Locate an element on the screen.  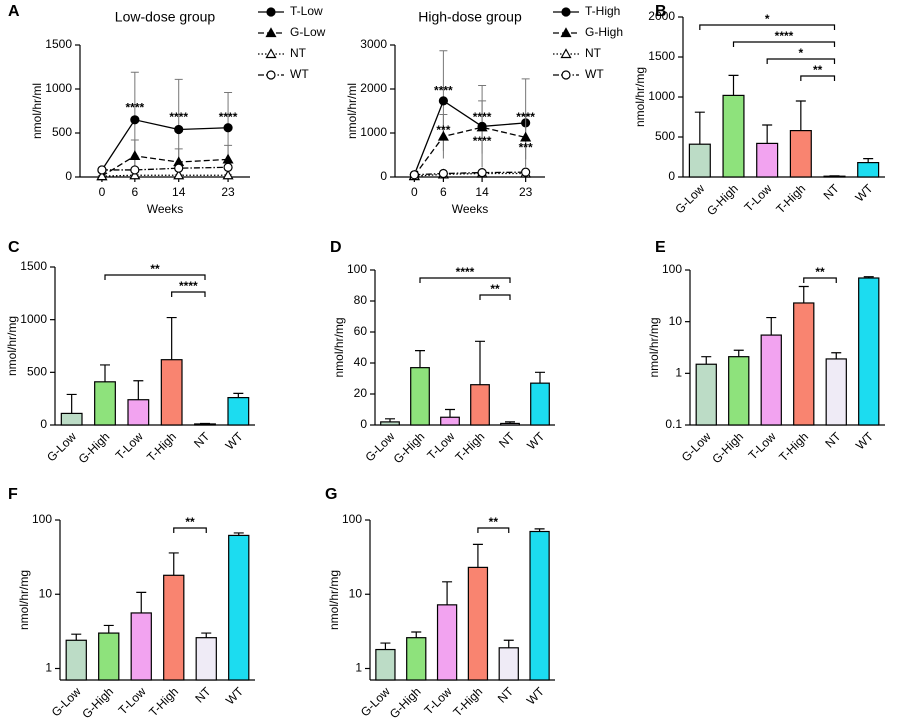
x-tick-label: 14 is located at coordinates (482, 192).